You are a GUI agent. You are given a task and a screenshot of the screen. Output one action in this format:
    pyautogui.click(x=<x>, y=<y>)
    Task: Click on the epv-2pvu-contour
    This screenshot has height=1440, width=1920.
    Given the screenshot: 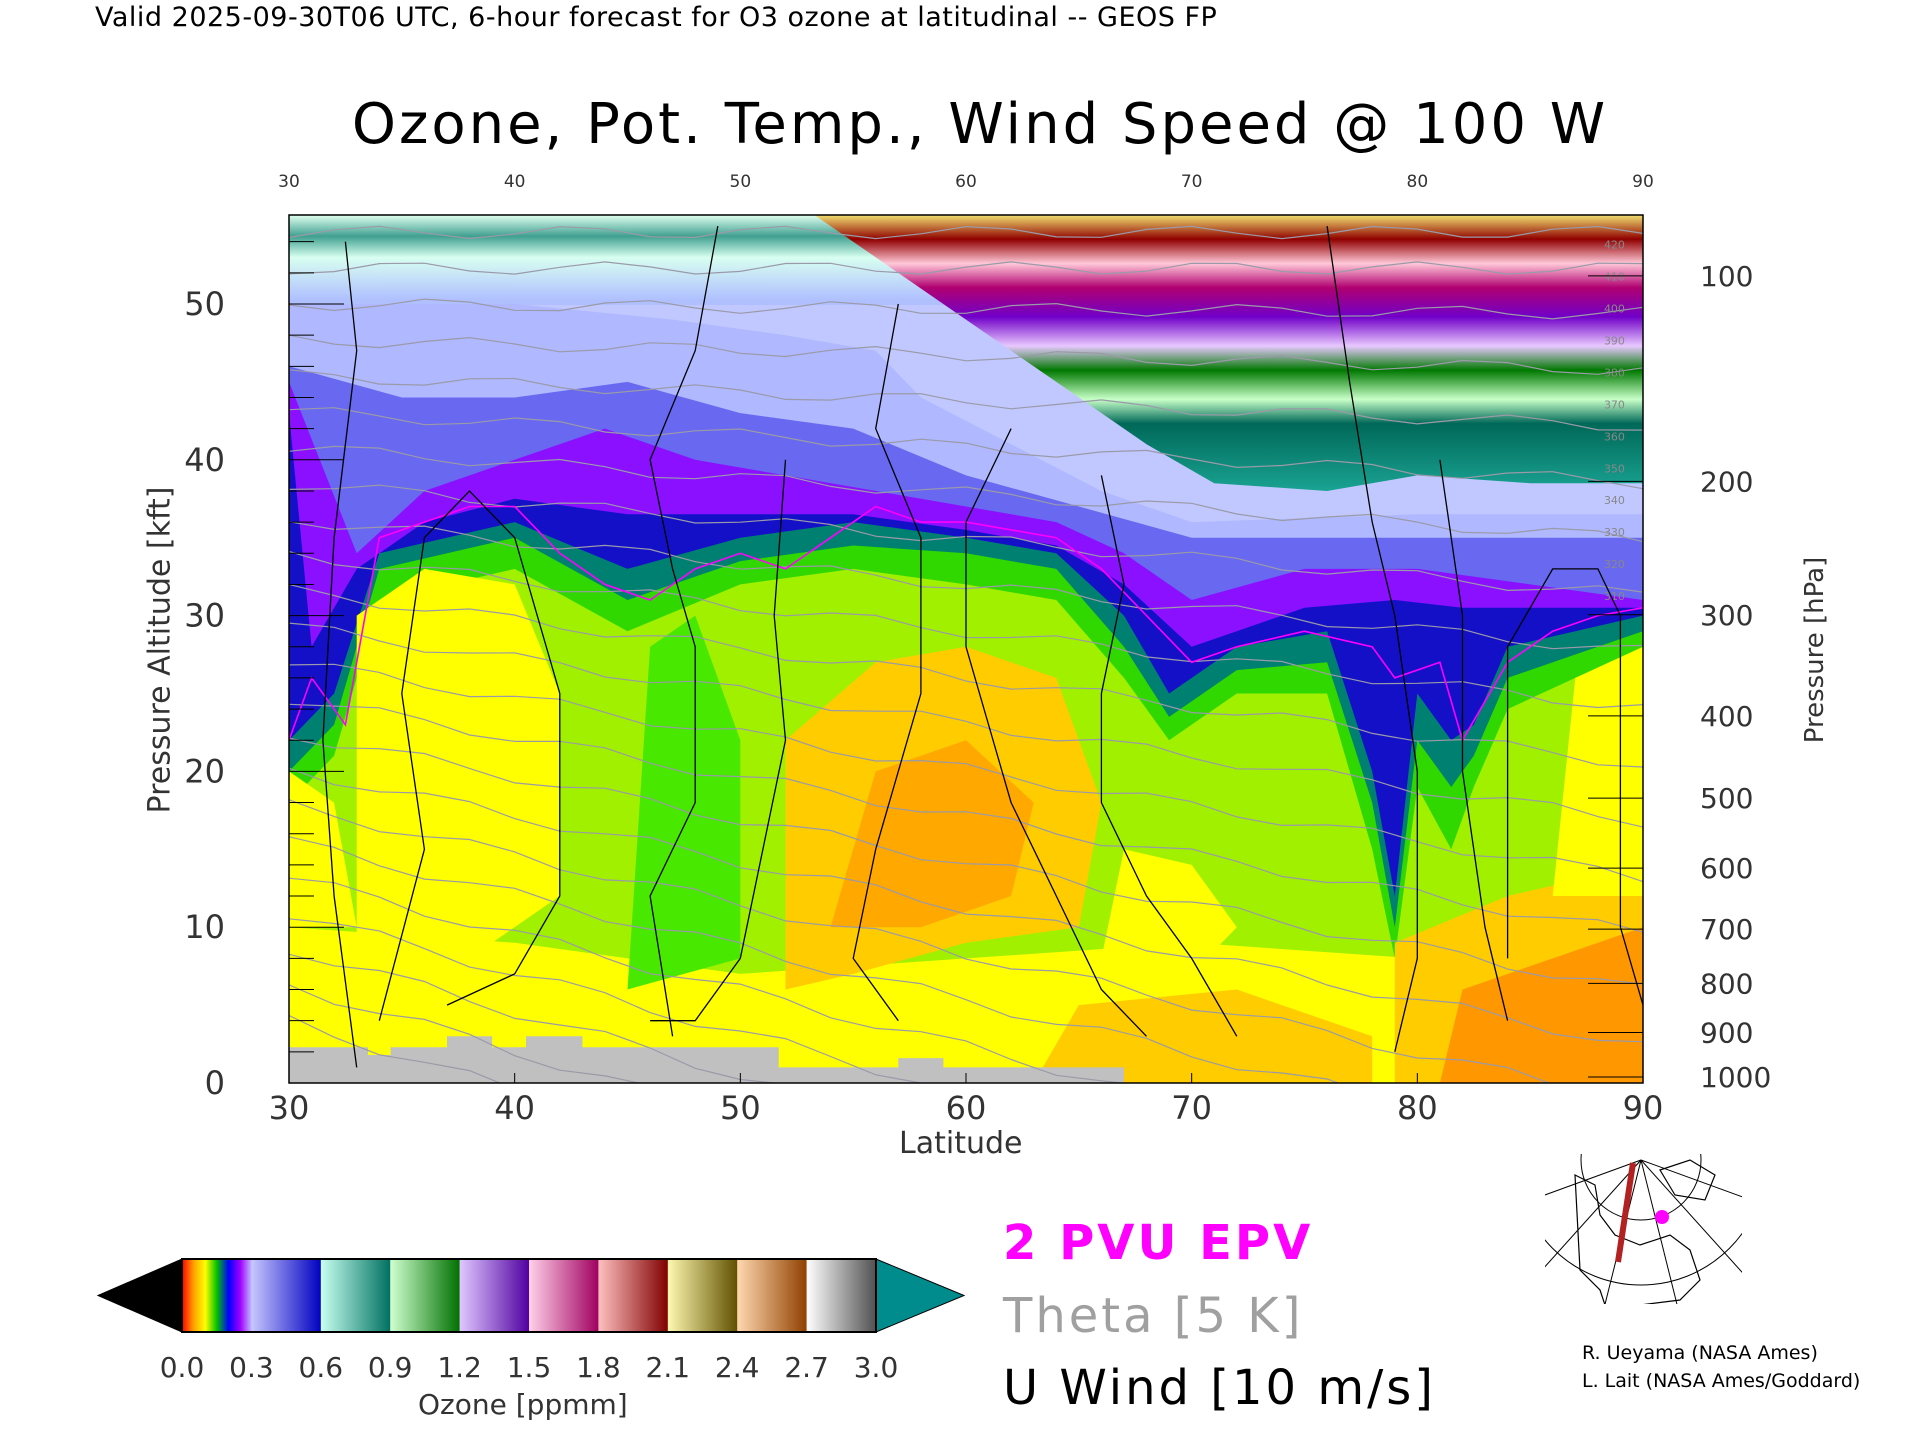 What is the action you would take?
    pyautogui.click(x=966, y=624)
    